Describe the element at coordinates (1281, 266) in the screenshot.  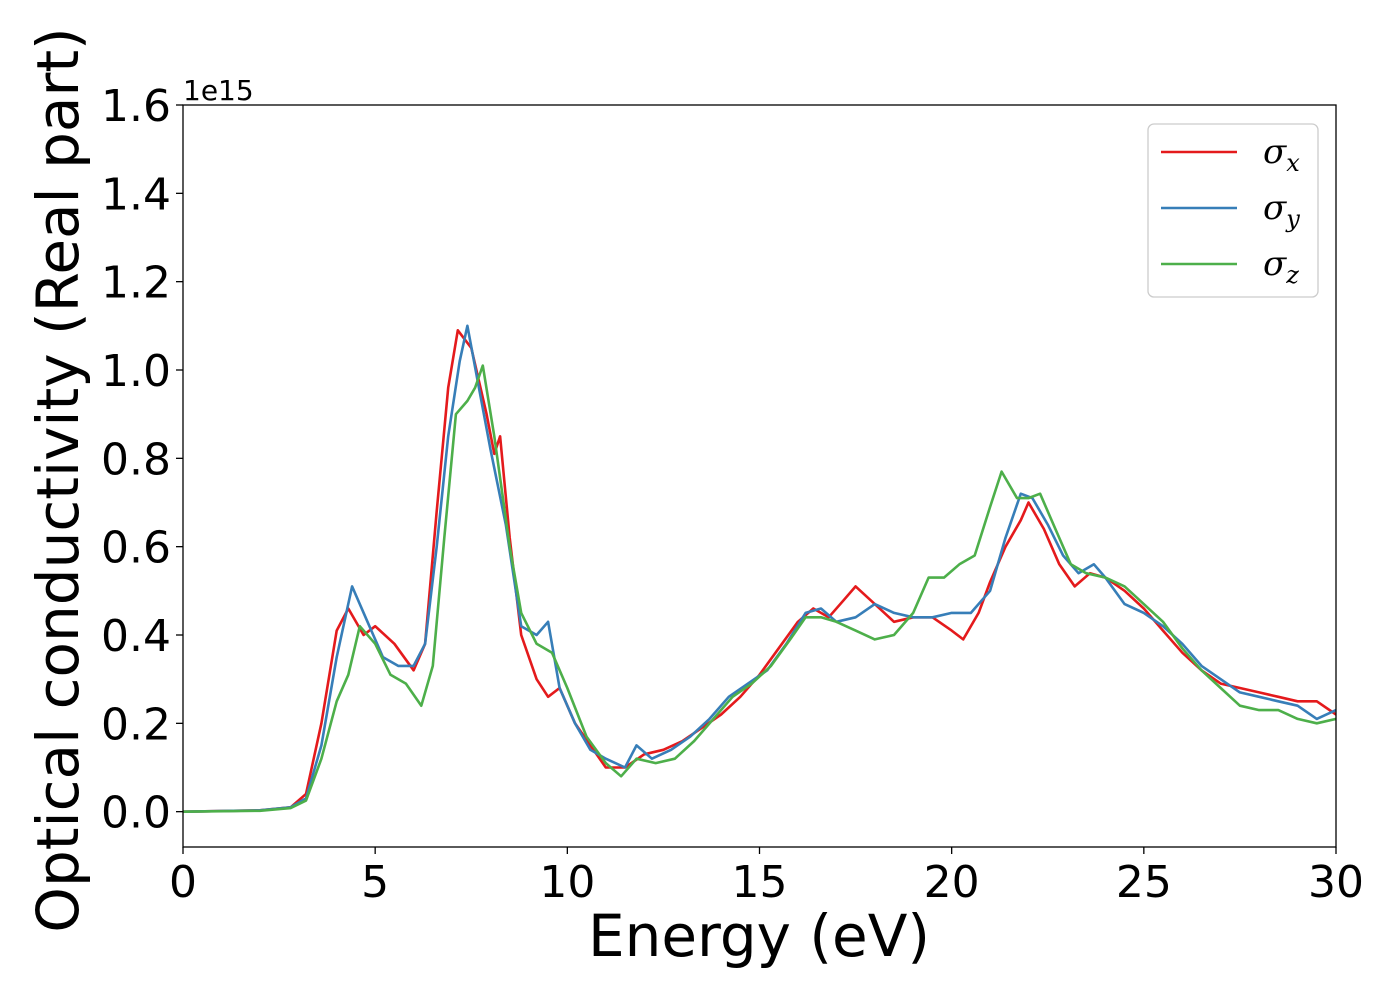
I see `legend-label-z: σz` at that location.